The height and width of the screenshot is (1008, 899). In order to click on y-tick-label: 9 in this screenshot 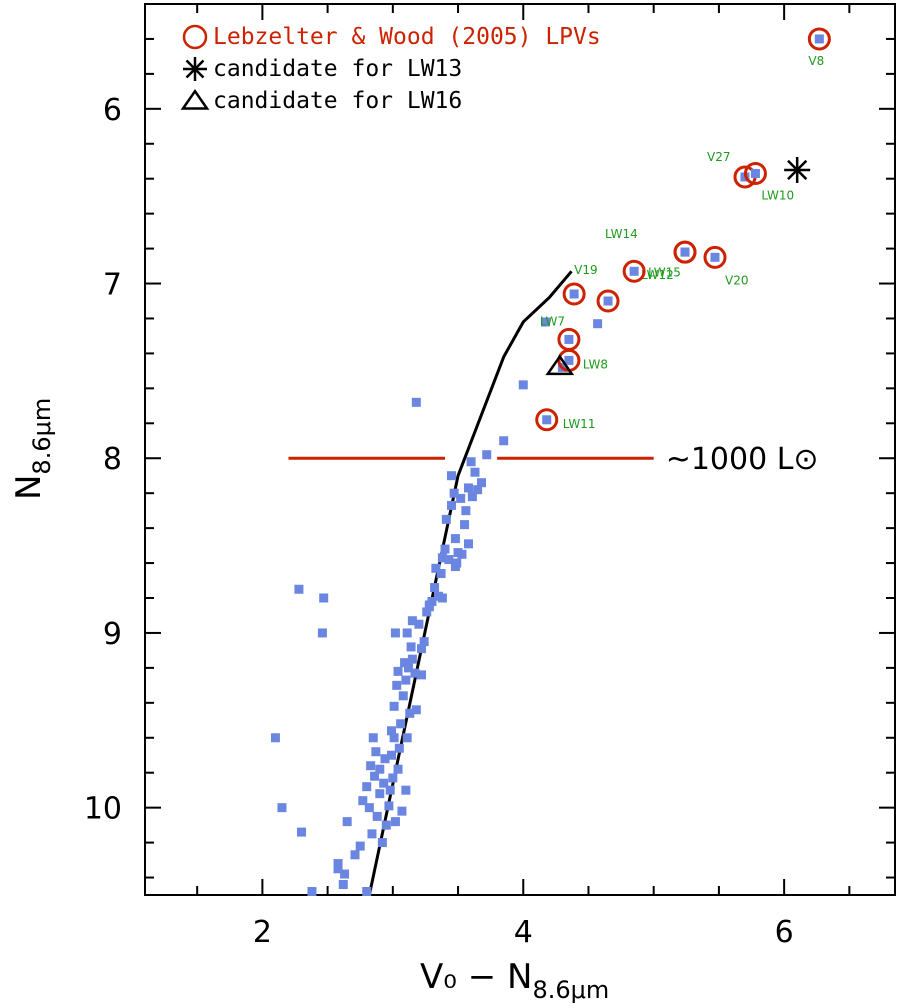, I will do `click(112, 634)`.